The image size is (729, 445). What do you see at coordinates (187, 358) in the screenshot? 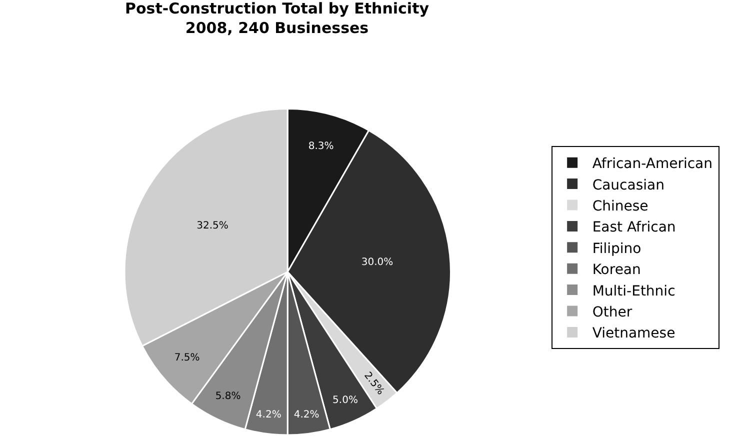
I see `data-label: 7.5%` at bounding box center [187, 358].